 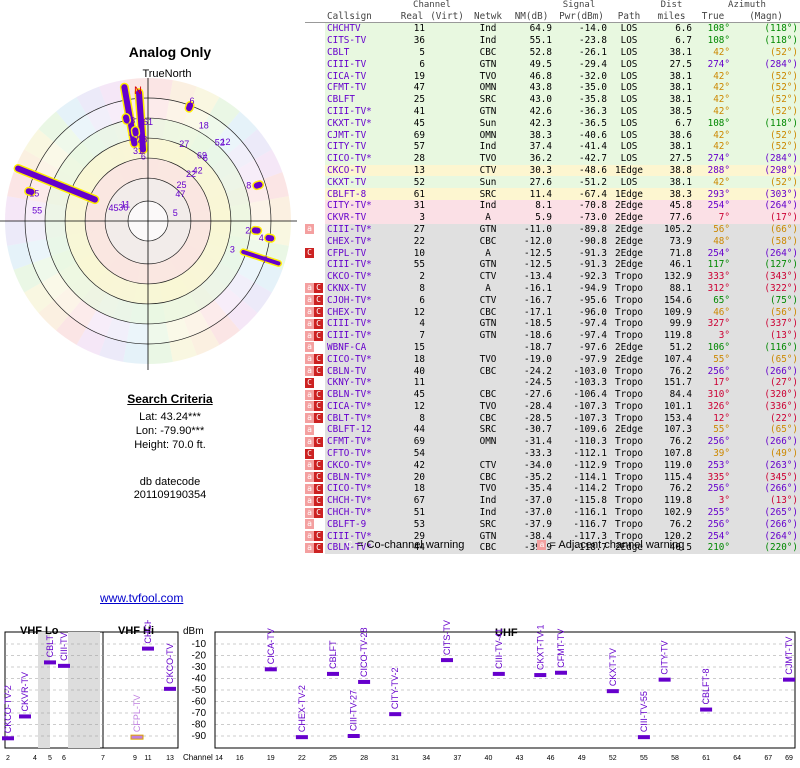 What do you see at coordinates (349, 430) in the screenshot?
I see `cell-callsign: CBLFT-12` at bounding box center [349, 430].